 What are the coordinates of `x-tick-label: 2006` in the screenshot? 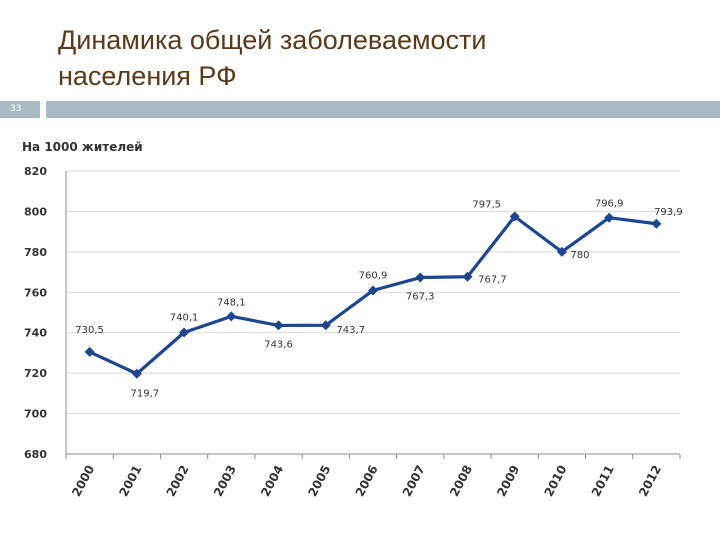 It's located at (367, 481).